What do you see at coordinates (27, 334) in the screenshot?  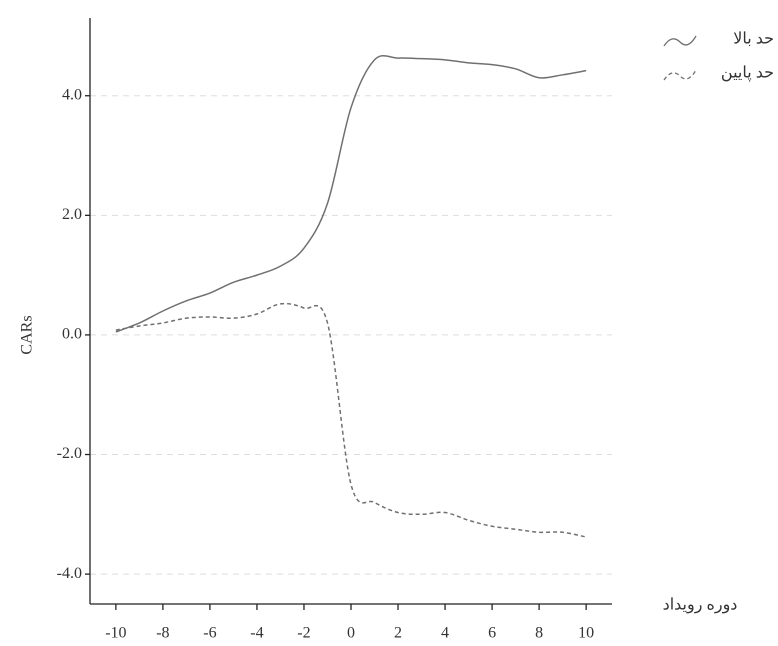 I see `y-axis-label: CARs` at bounding box center [27, 334].